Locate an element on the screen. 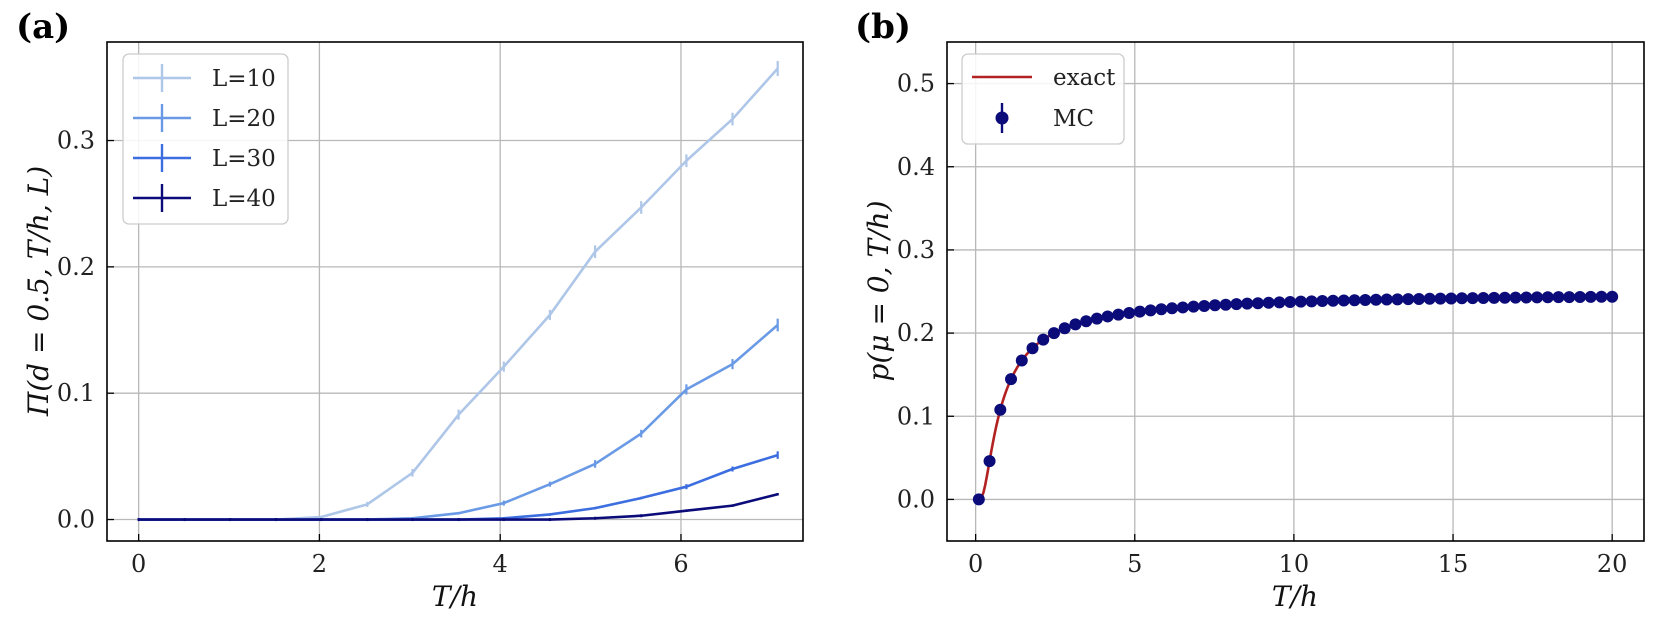  panel-b-ytick-label: 0.2 is located at coordinates (916, 333).